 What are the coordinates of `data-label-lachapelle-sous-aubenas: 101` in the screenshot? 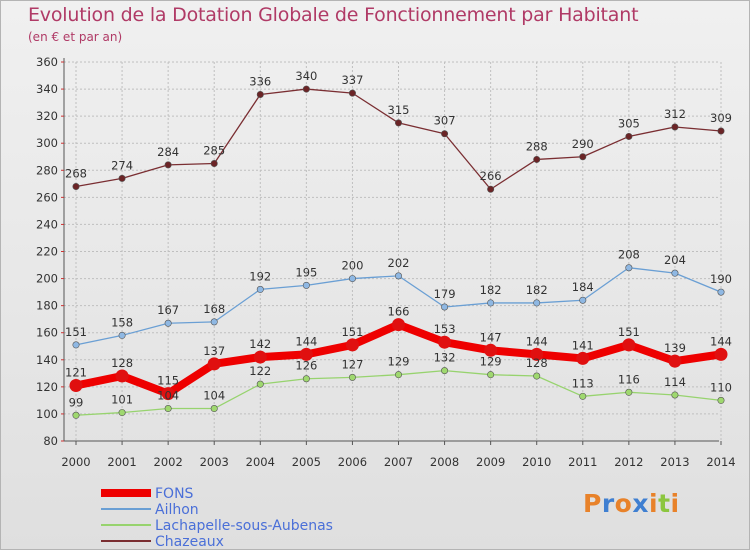 It's located at (122, 400).